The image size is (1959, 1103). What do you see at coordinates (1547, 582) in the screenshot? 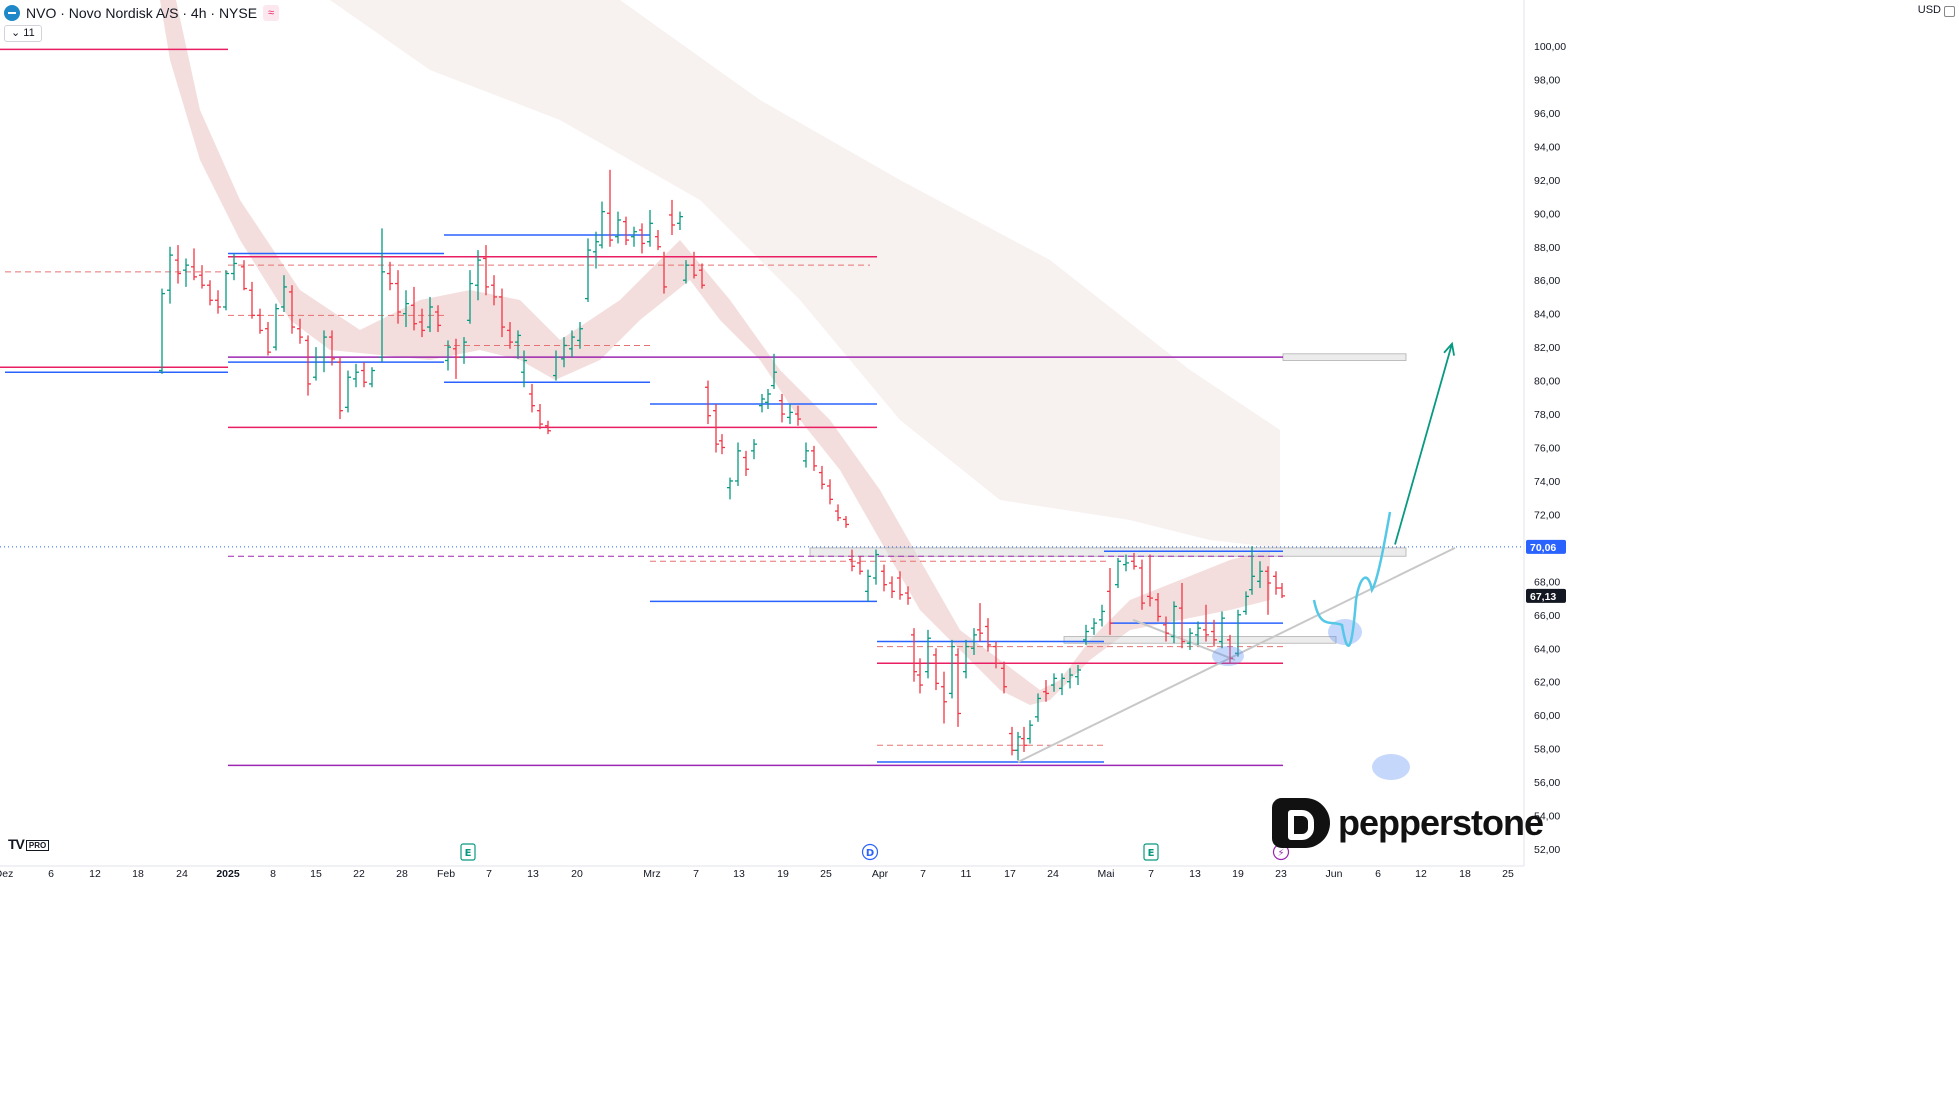
I see `y-tick-label: 68,00` at bounding box center [1547, 582].